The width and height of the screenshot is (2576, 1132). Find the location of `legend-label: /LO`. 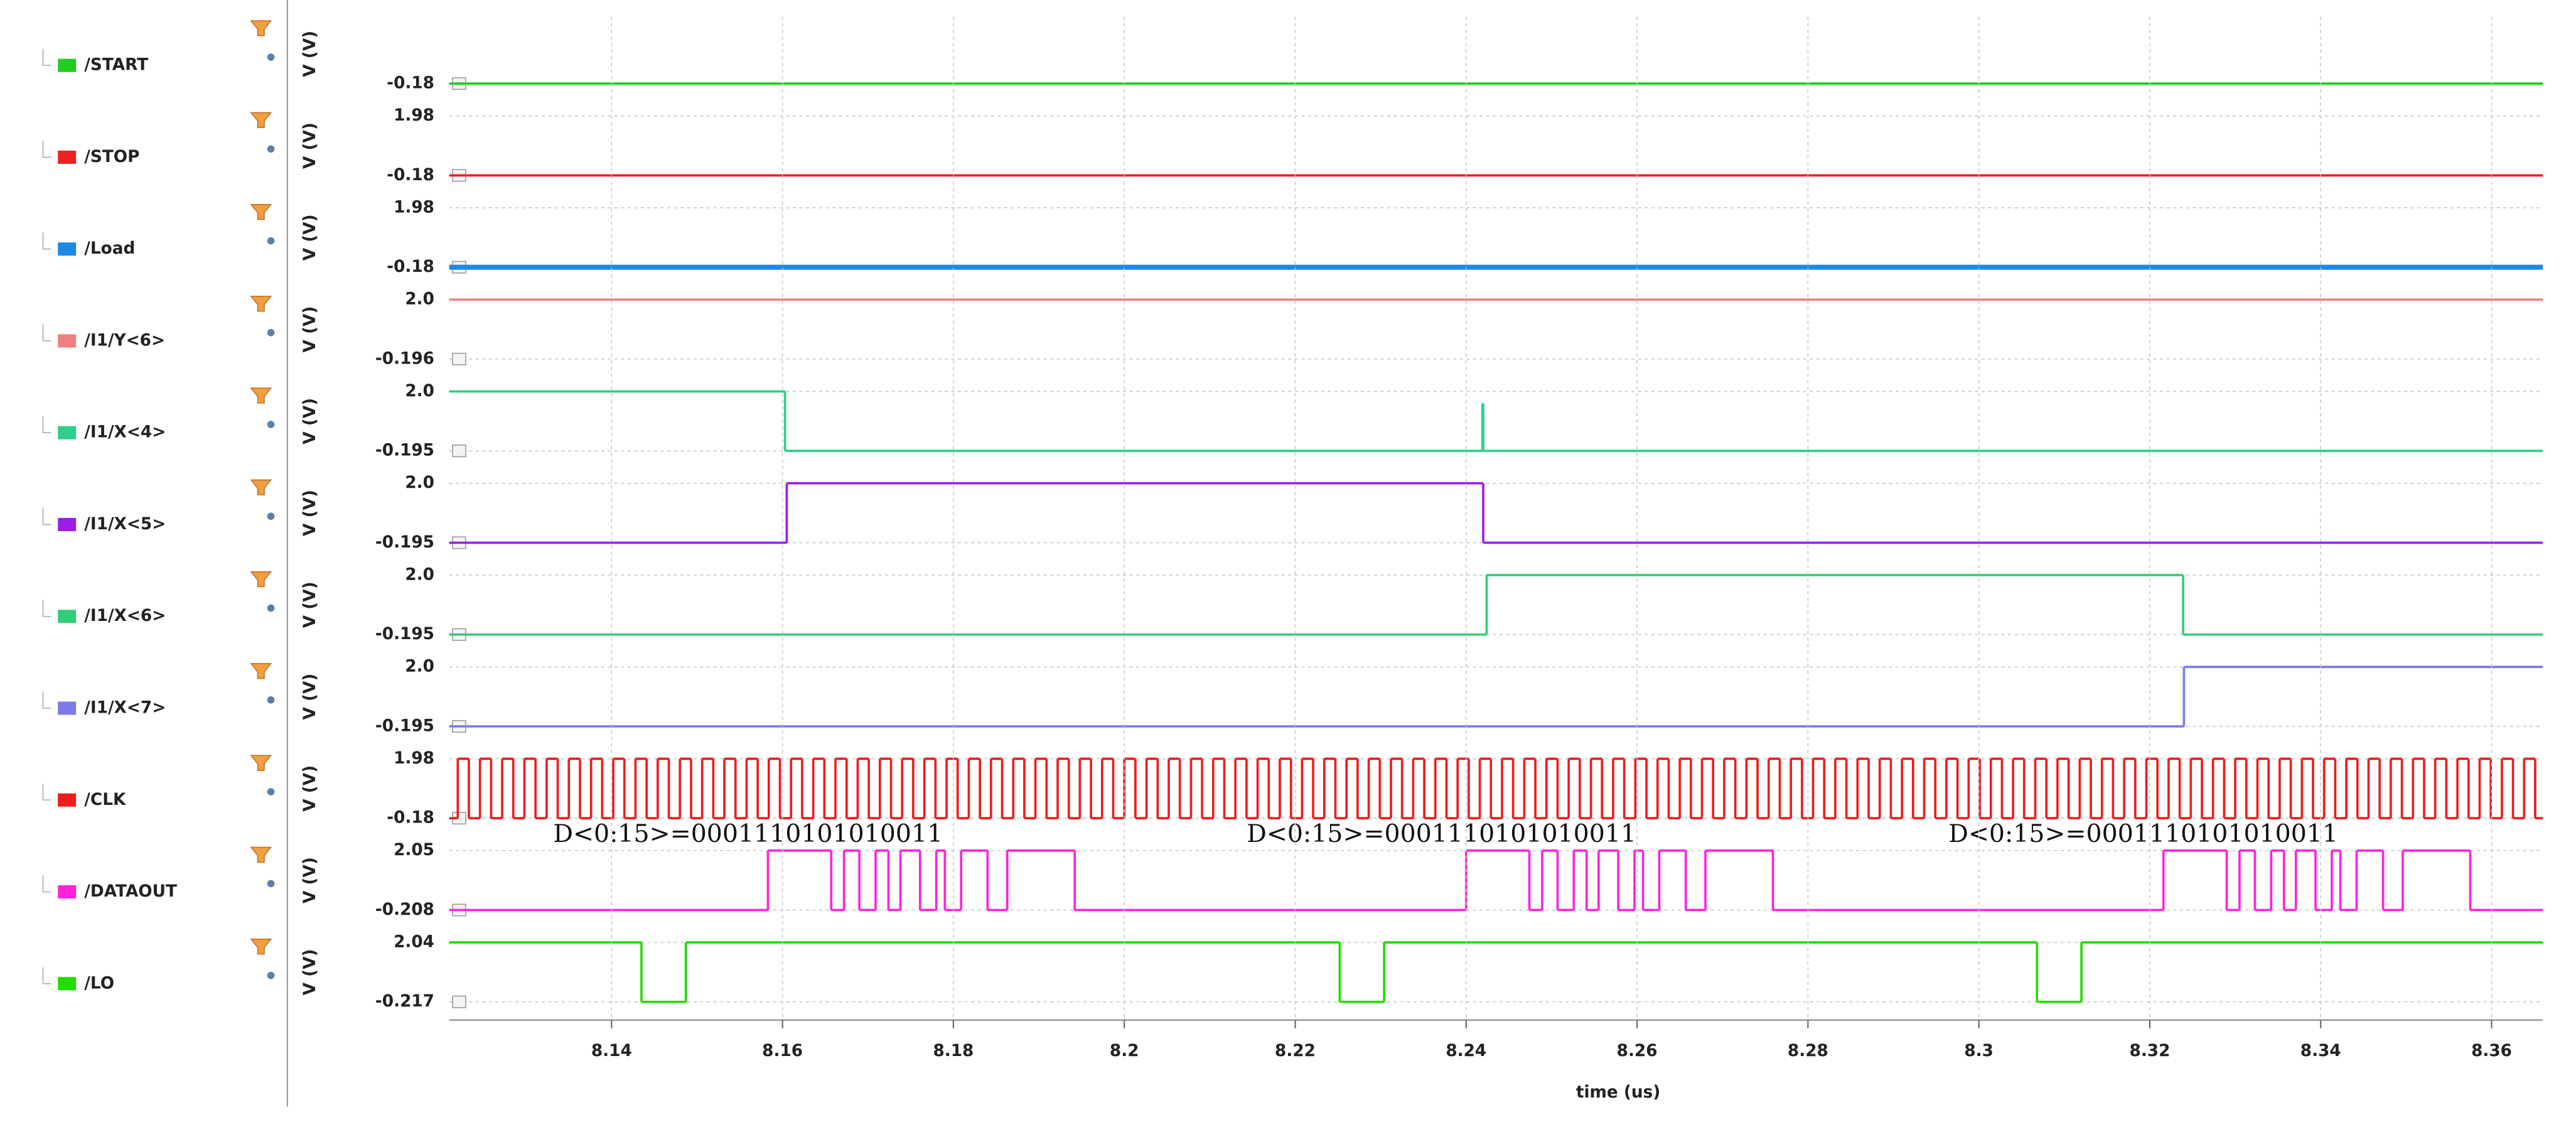

legend-label: /LO is located at coordinates (99, 983).